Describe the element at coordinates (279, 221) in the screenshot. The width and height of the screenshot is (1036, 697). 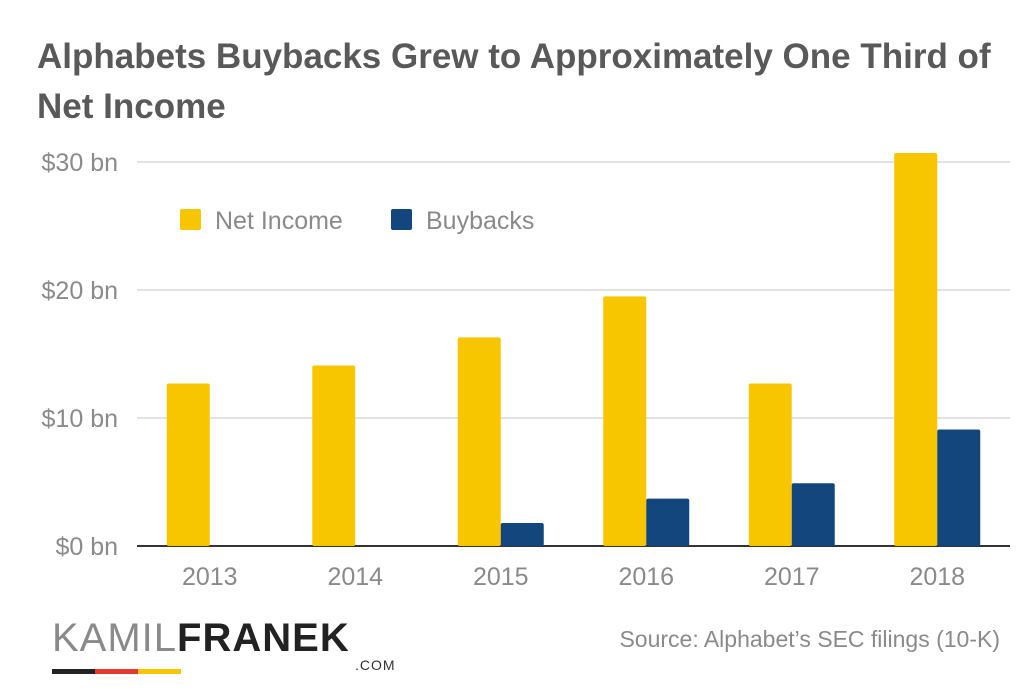
I see `legend-label-net-income: Net Income` at that location.